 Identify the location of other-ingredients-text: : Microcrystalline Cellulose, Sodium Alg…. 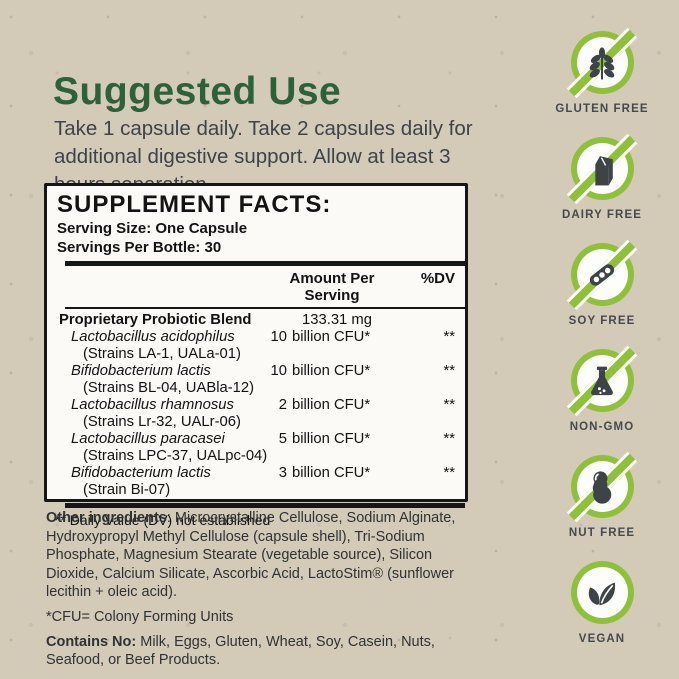
(251, 555).